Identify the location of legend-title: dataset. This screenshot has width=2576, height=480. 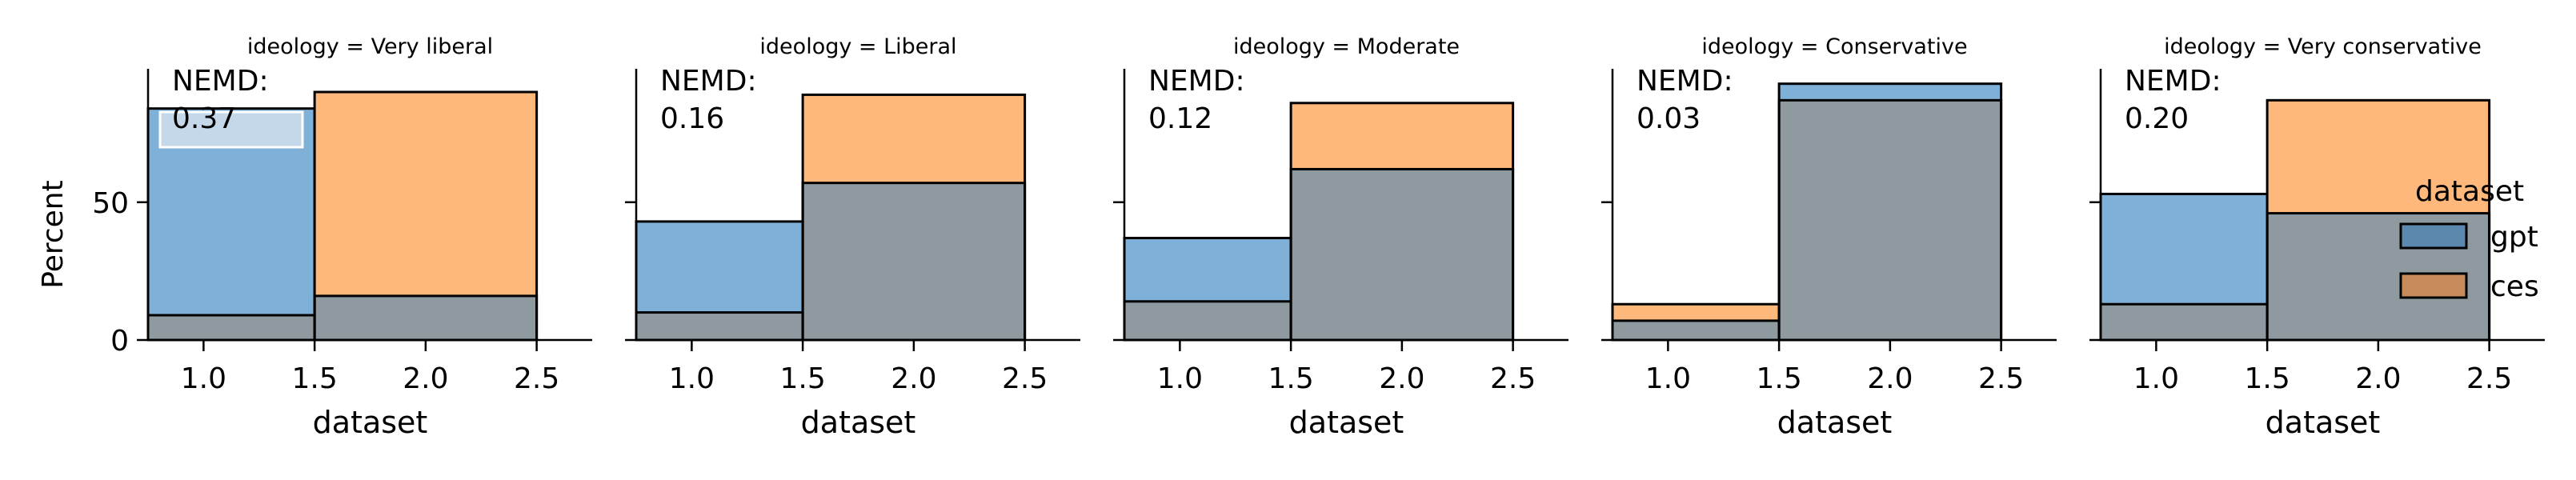
(2469, 191).